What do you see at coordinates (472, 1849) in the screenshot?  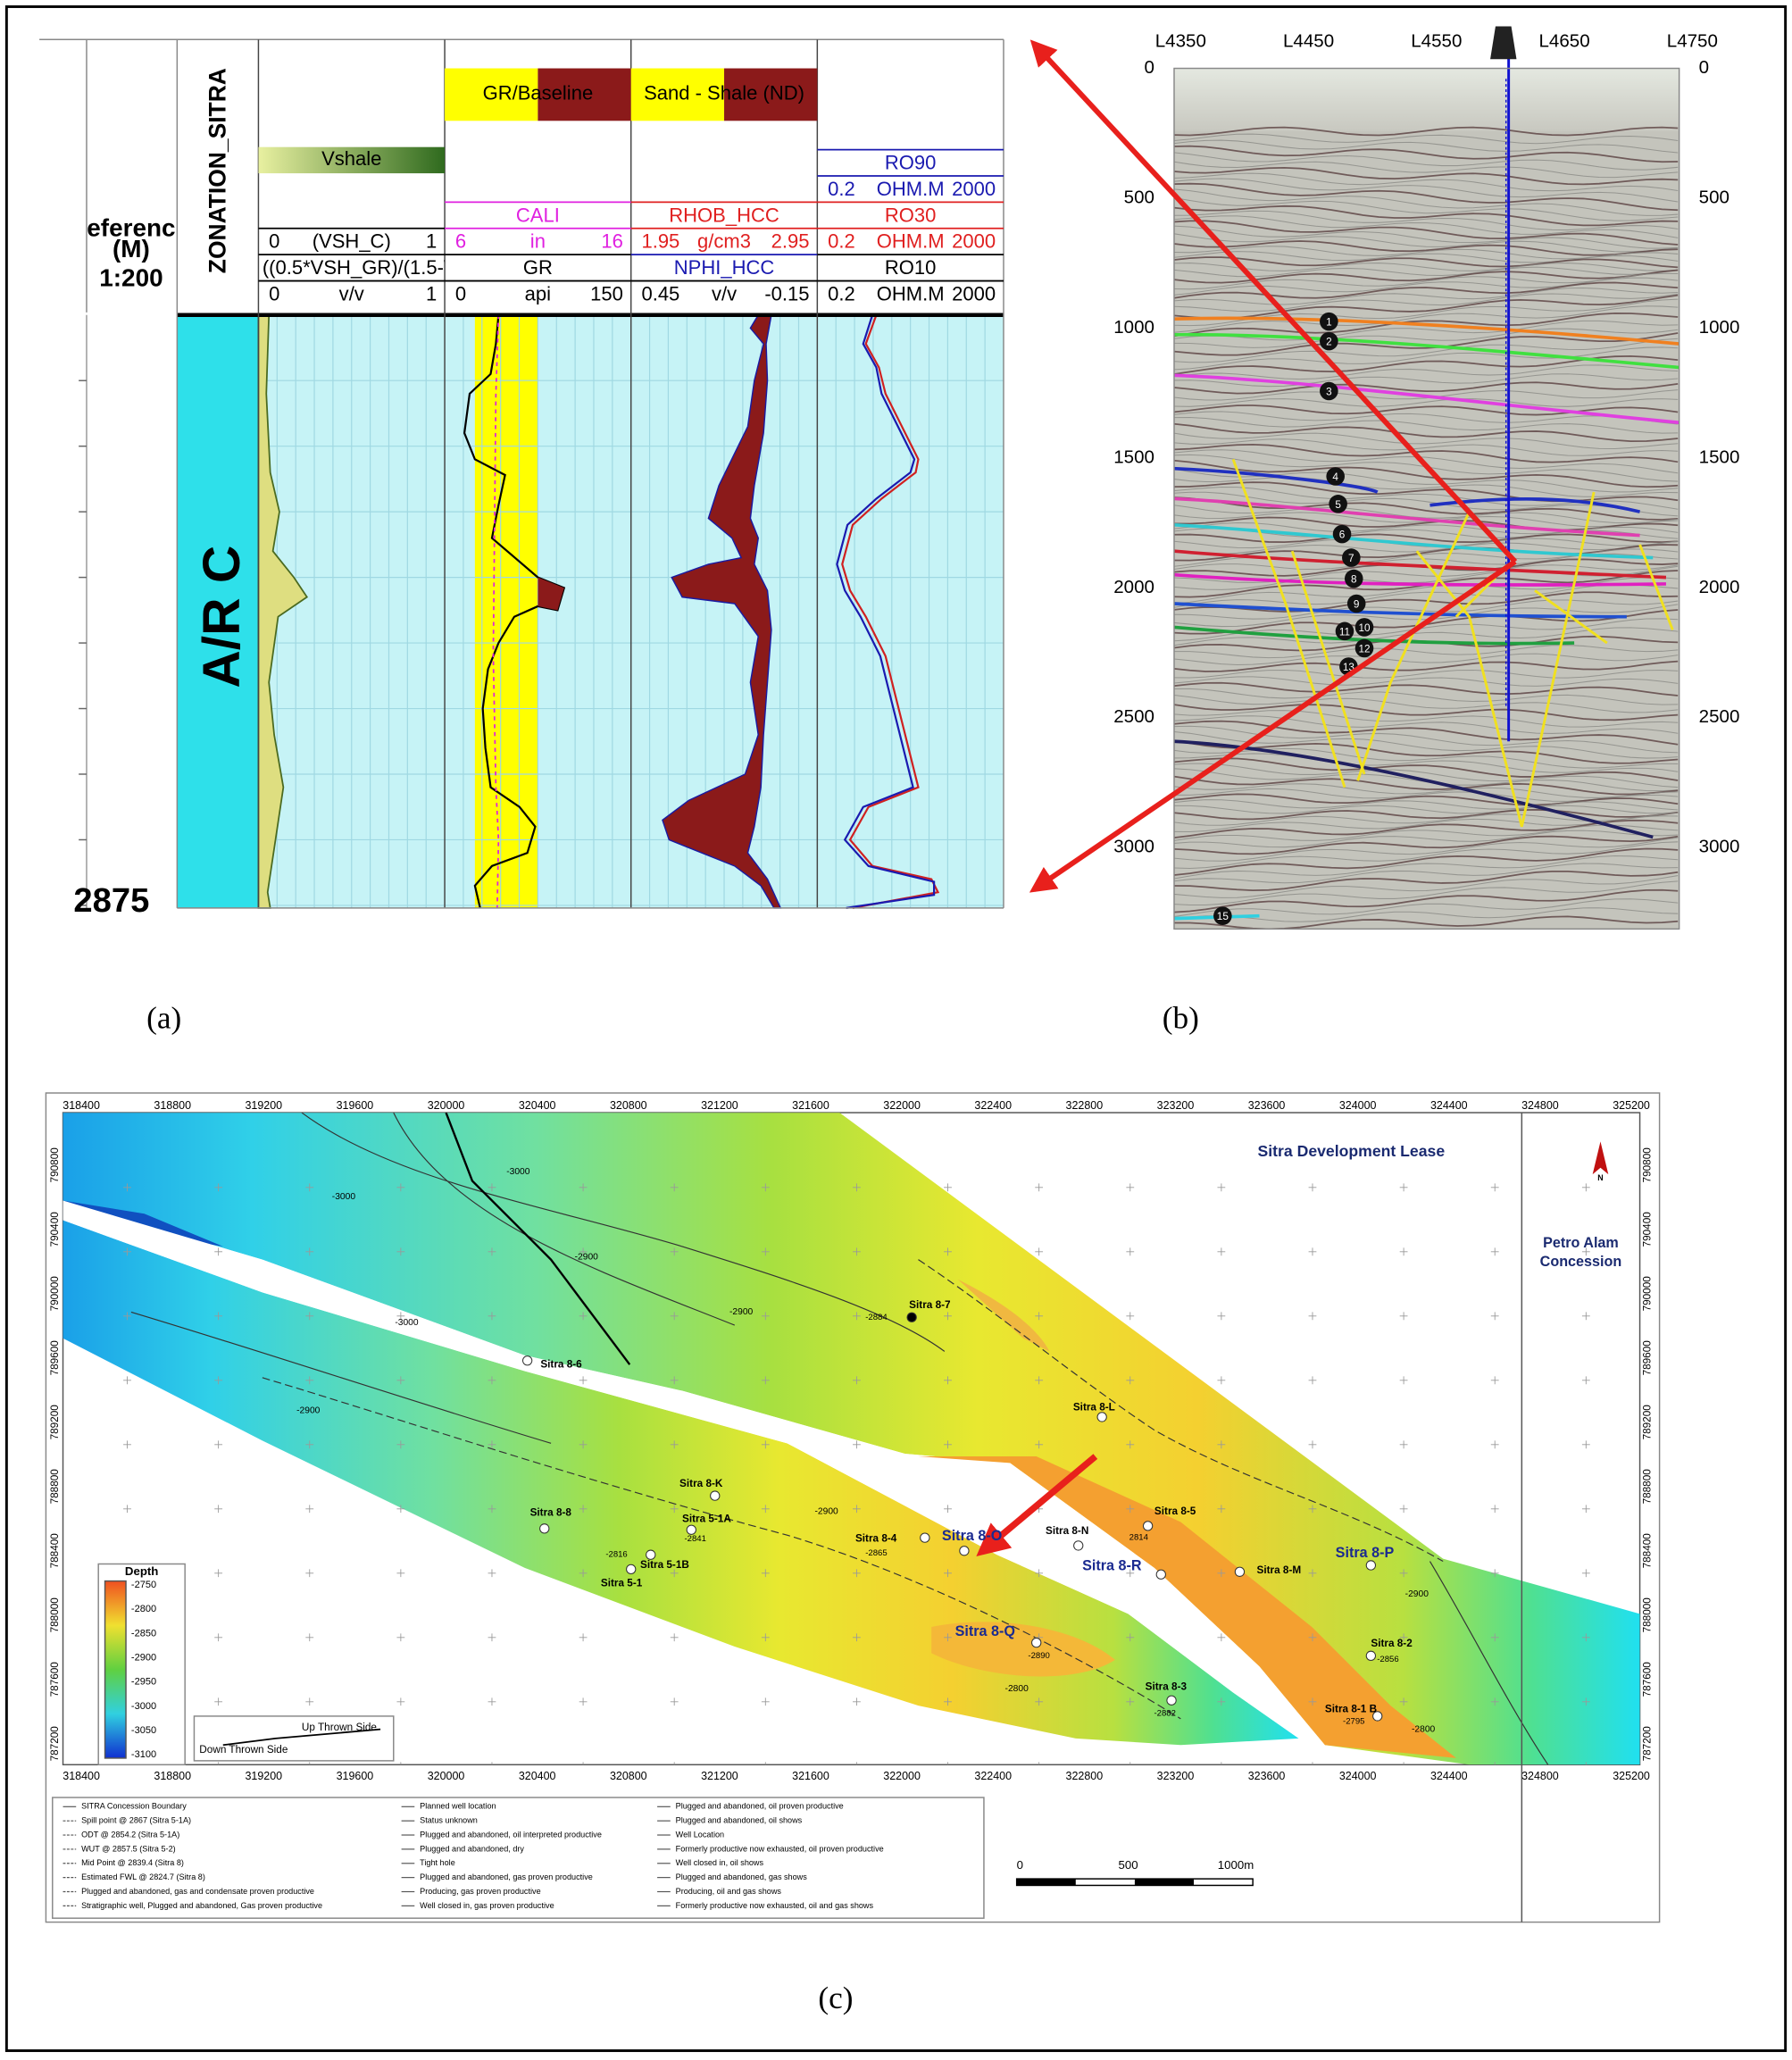 I see `legend-item: Plugged and abandoned, dry` at bounding box center [472, 1849].